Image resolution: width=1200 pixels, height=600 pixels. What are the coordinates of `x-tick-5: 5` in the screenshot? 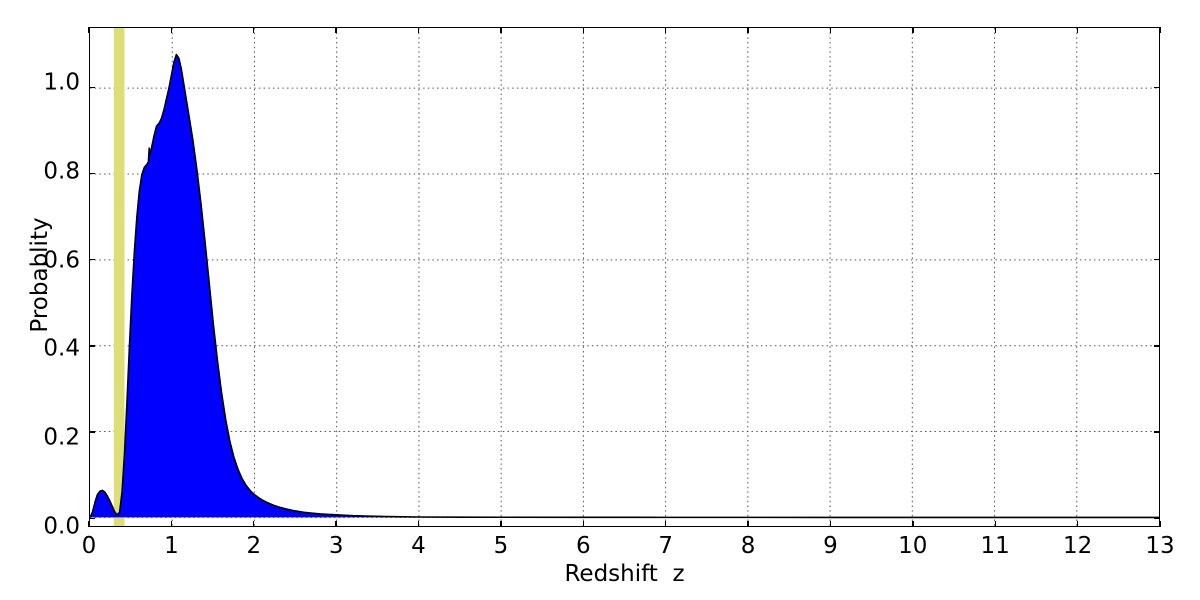 It's located at (501, 546).